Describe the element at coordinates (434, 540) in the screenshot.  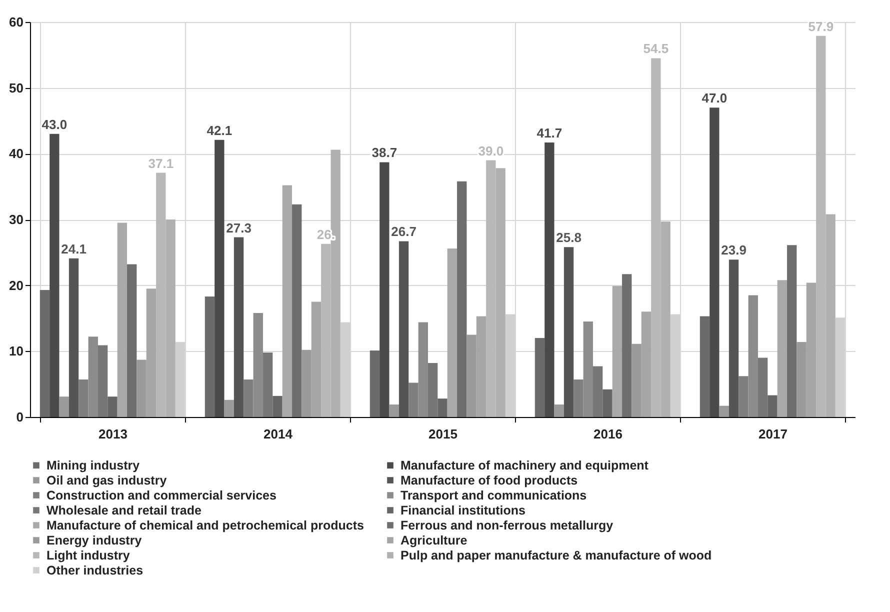
I see `legend-label: Agriculture` at that location.